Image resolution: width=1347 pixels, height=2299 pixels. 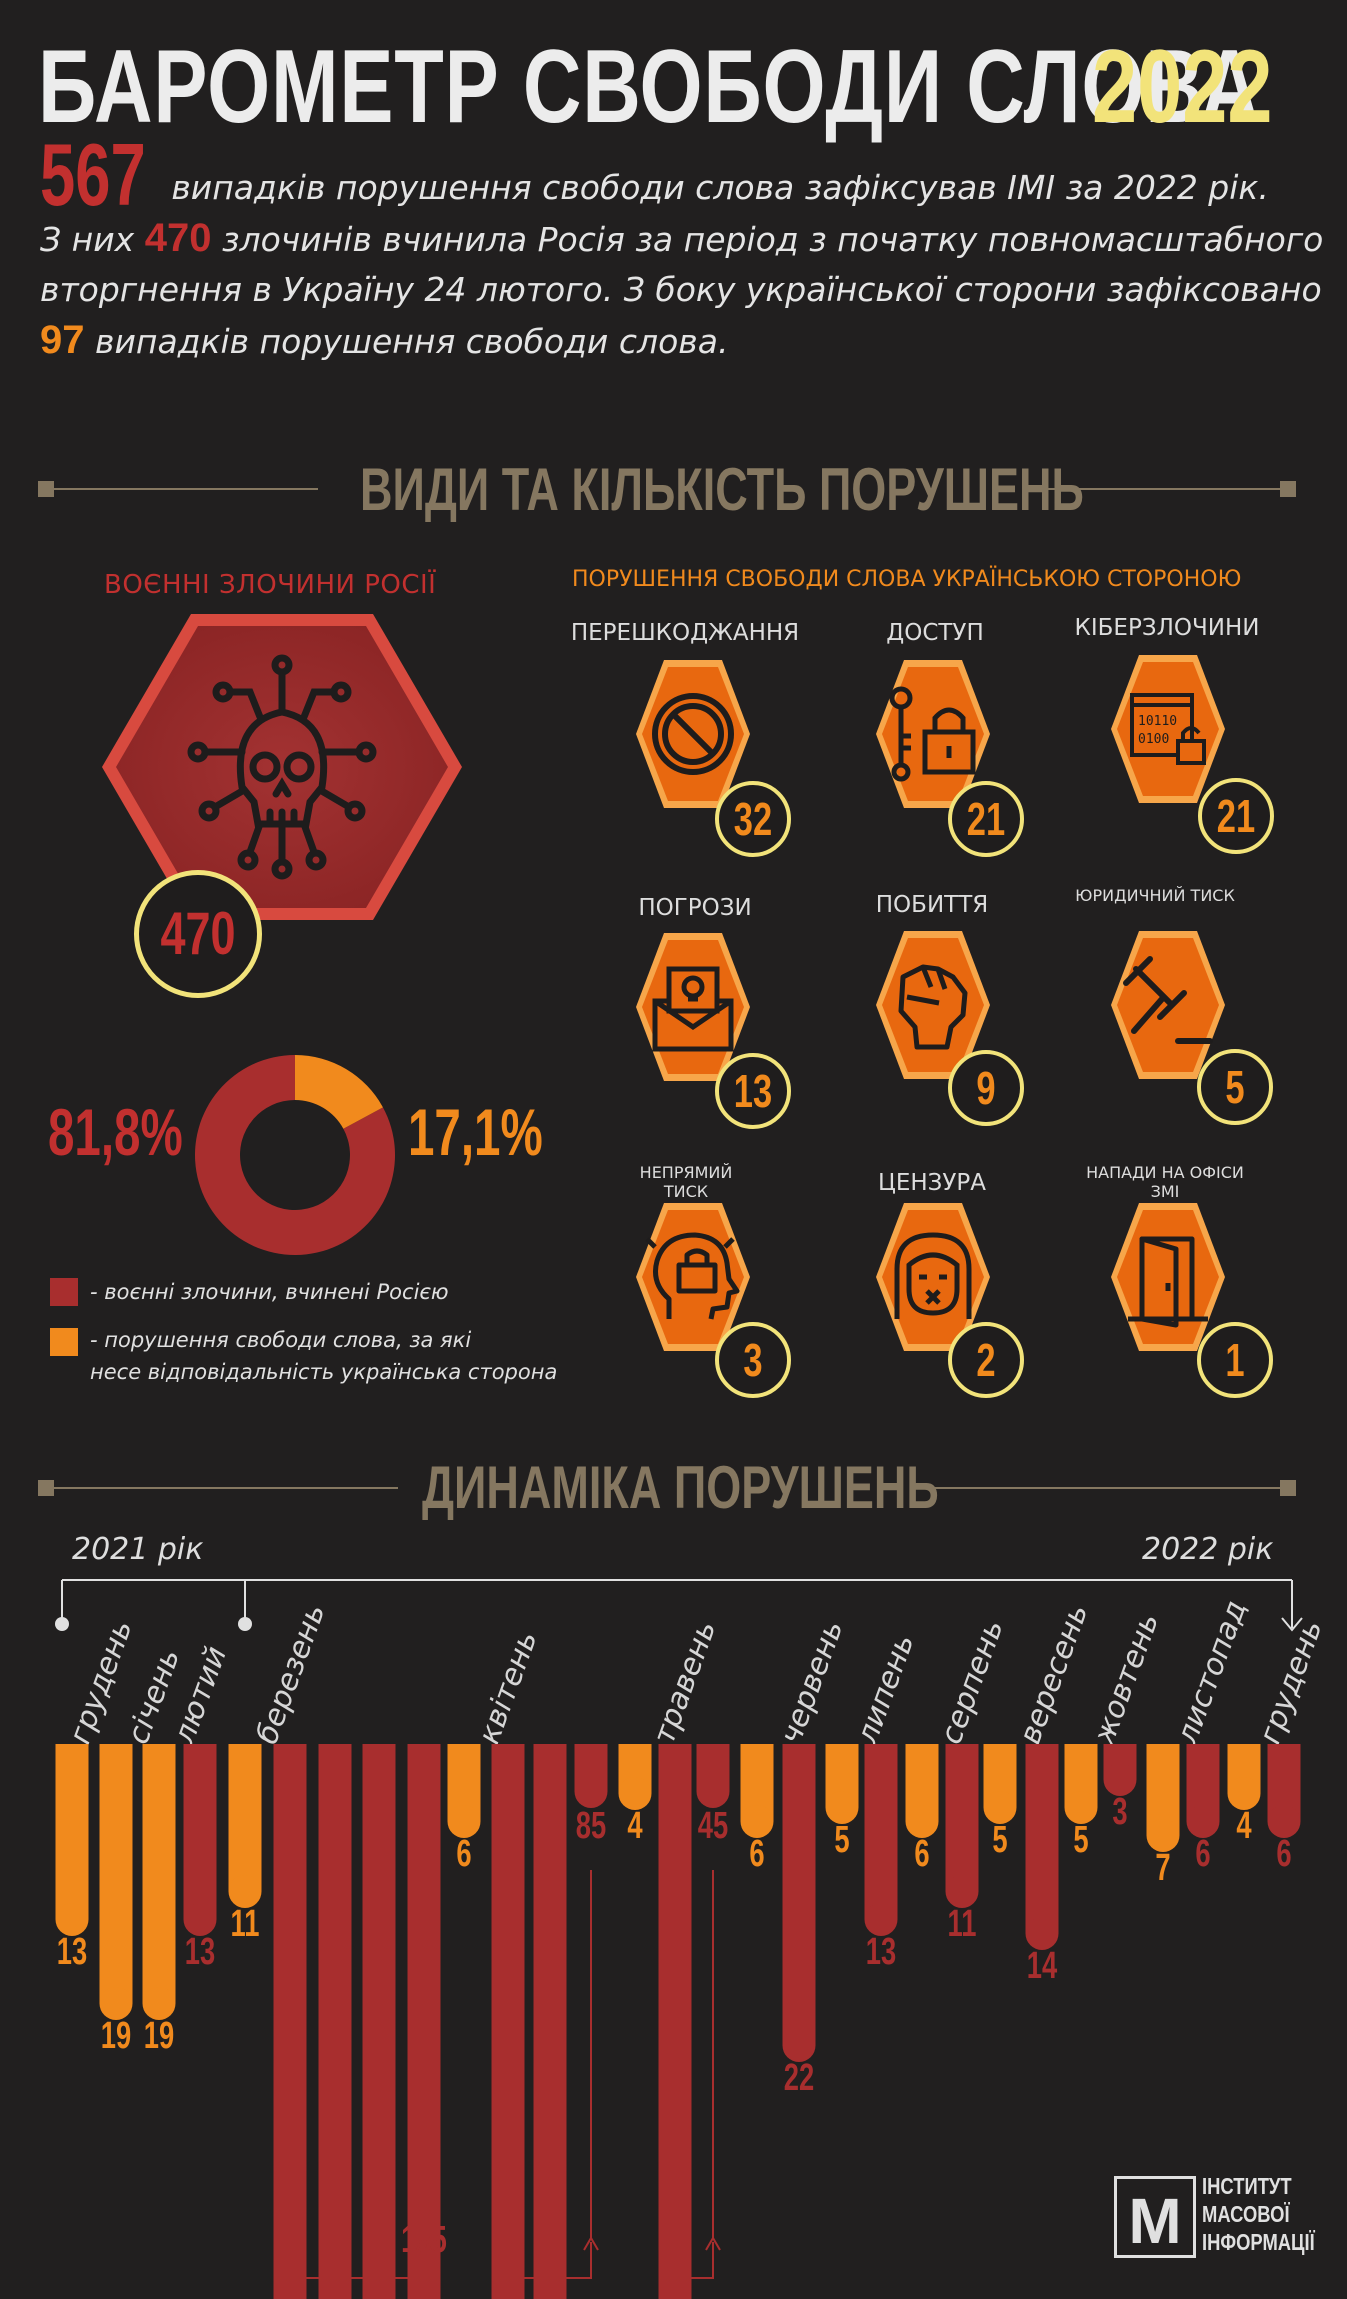 I want to click on month-label: жовтень, so click(x=1126, y=1679).